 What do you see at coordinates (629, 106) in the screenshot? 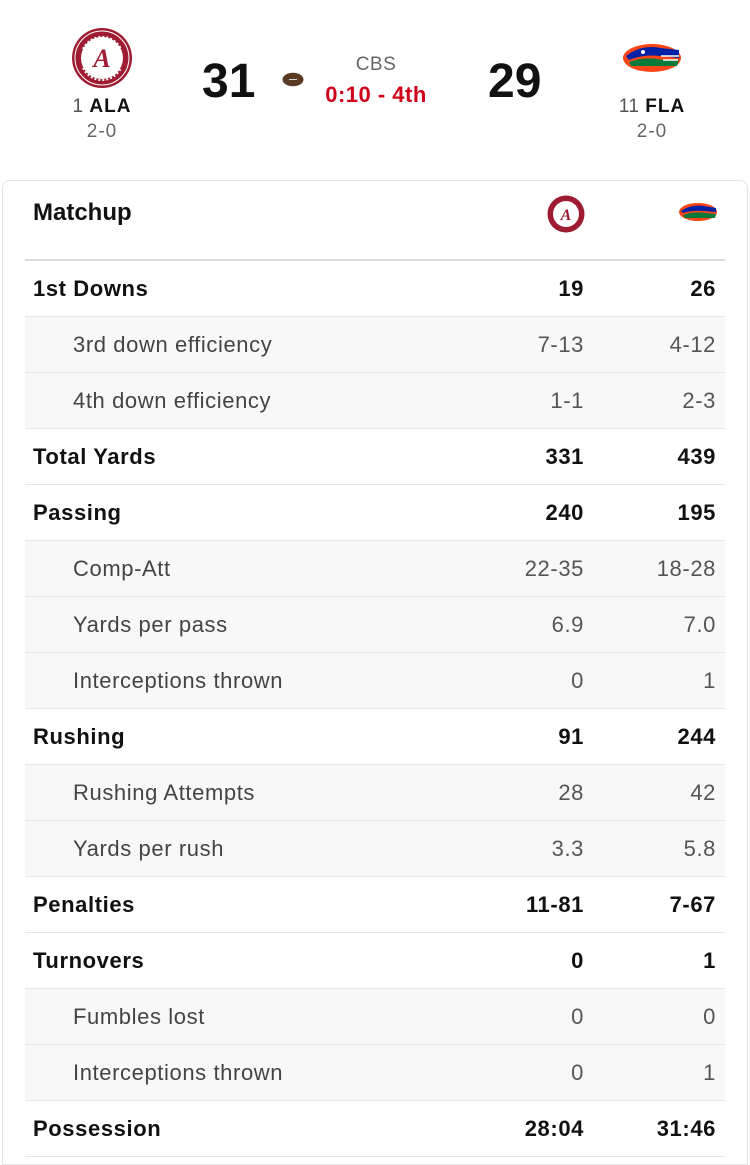
I see `away-rank: 11` at bounding box center [629, 106].